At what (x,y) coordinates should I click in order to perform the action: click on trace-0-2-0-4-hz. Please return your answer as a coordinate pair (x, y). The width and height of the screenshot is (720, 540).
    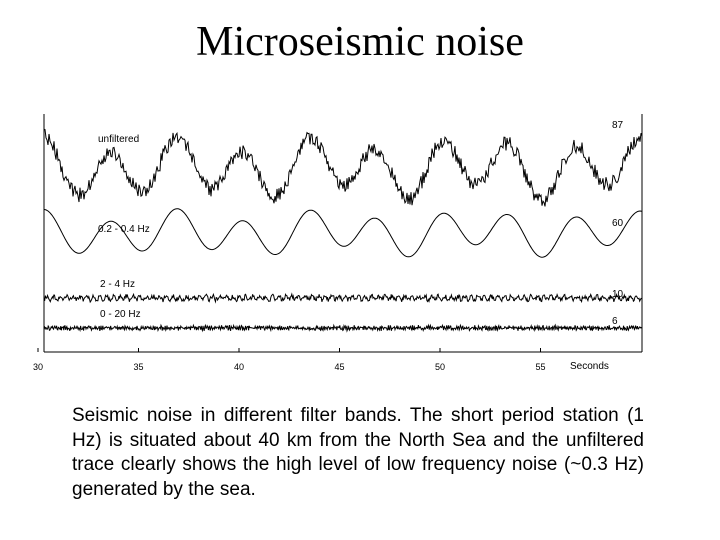
    Looking at the image, I should click on (343, 233).